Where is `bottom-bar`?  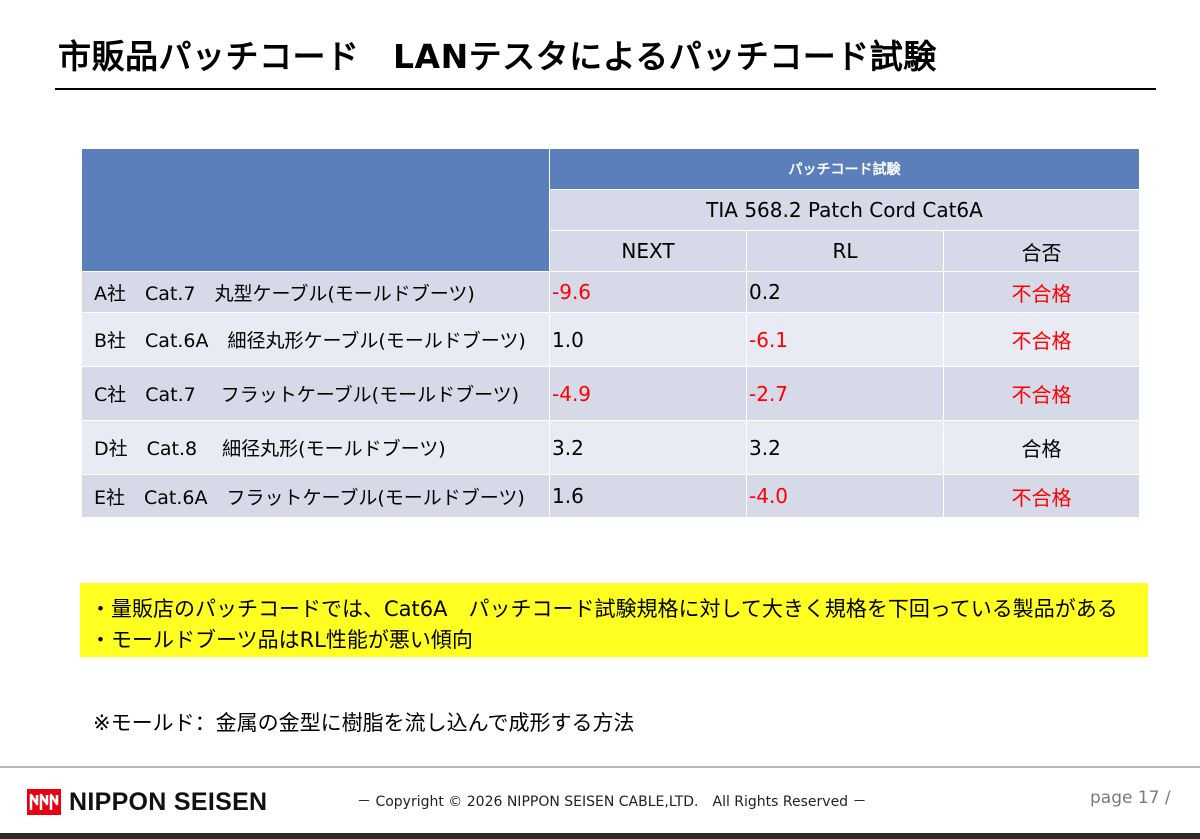
bottom-bar is located at coordinates (600, 836).